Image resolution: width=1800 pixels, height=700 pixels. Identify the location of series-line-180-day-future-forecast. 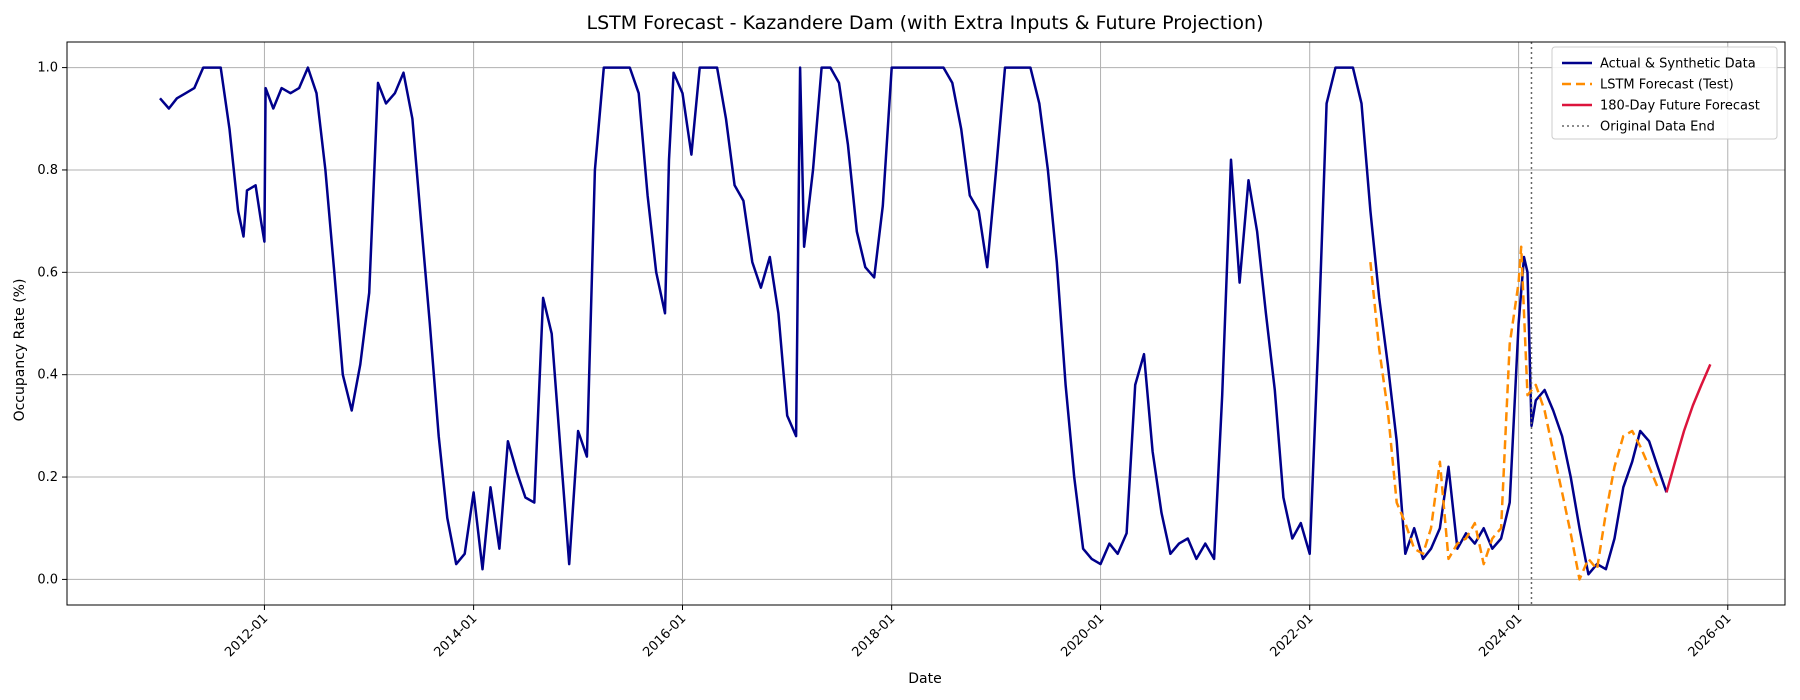
(1688, 428).